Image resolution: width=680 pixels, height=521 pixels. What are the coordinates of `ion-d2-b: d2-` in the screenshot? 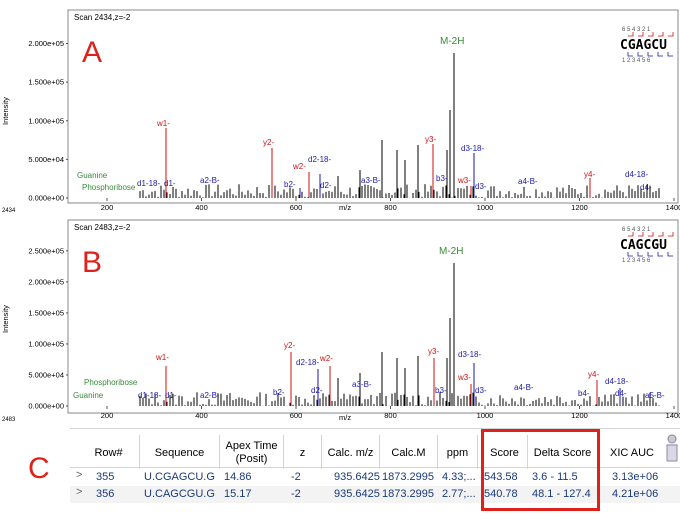 It's located at (317, 390).